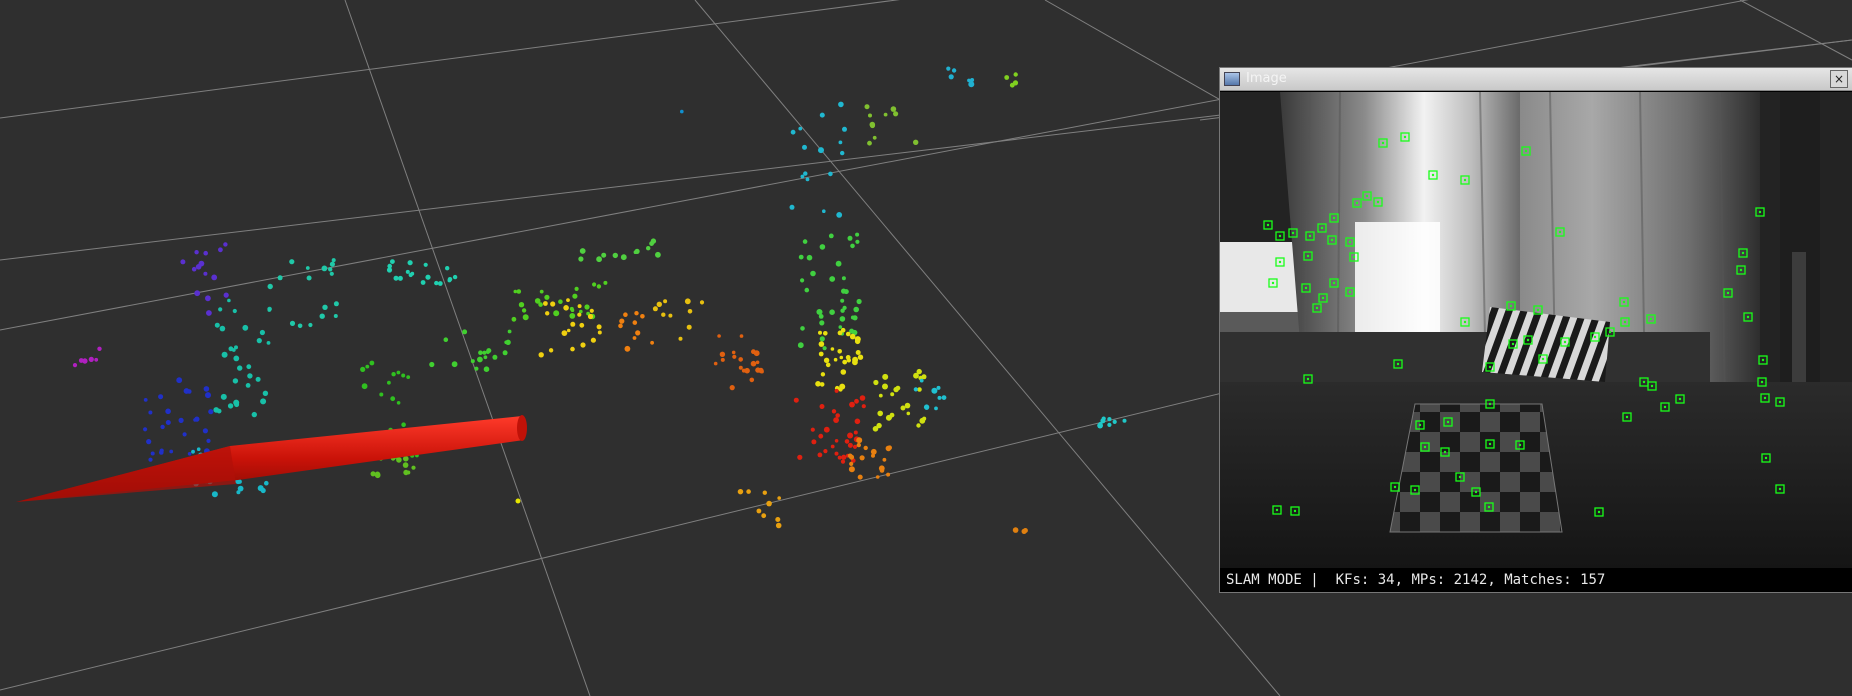 The image size is (1852, 696). What do you see at coordinates (1232, 79) in the screenshot?
I see `window-image-icon` at bounding box center [1232, 79].